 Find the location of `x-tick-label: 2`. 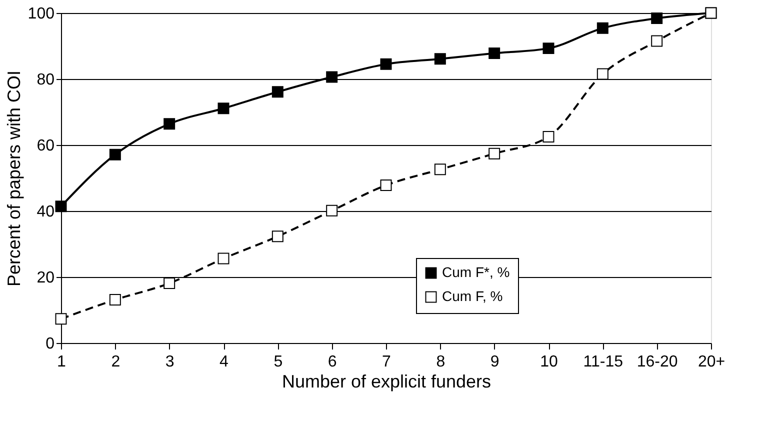

x-tick-label: 2 is located at coordinates (115, 362).